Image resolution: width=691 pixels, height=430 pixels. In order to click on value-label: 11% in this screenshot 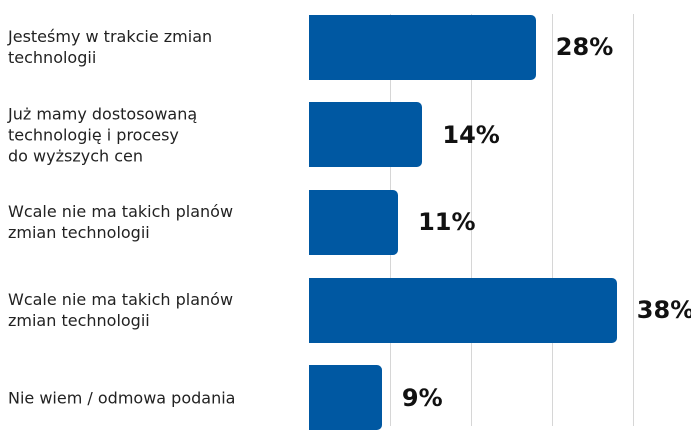, I will do `click(447, 222)`.